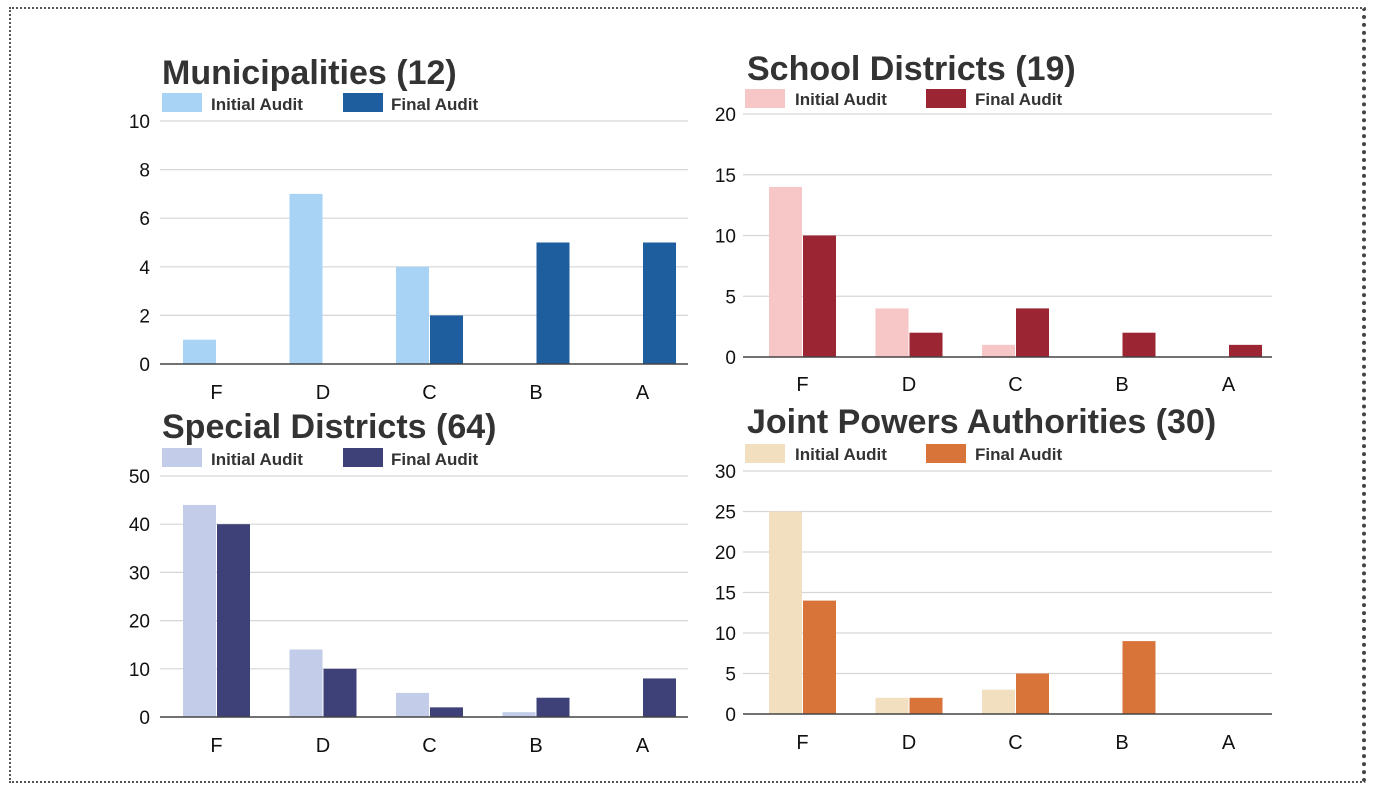  What do you see at coordinates (993, 250) in the screenshot?
I see `plot-area: 0 5 10 15 20 F D C B A` at bounding box center [993, 250].